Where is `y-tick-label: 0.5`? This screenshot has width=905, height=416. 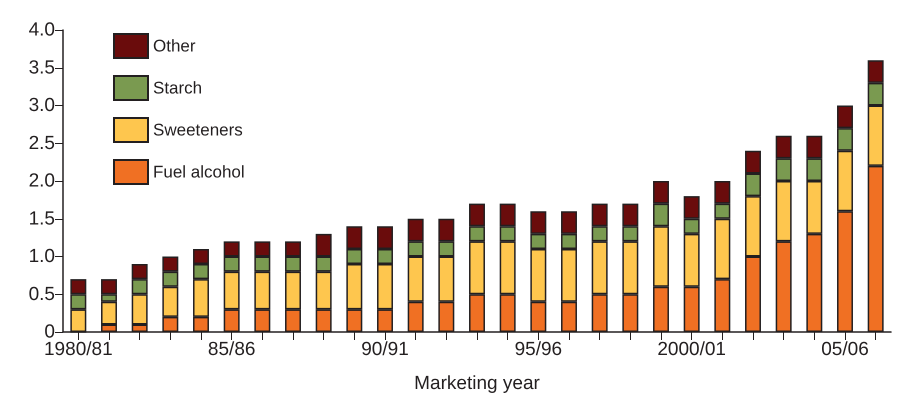
y-tick-label: 0.5 is located at coordinates (41, 294).